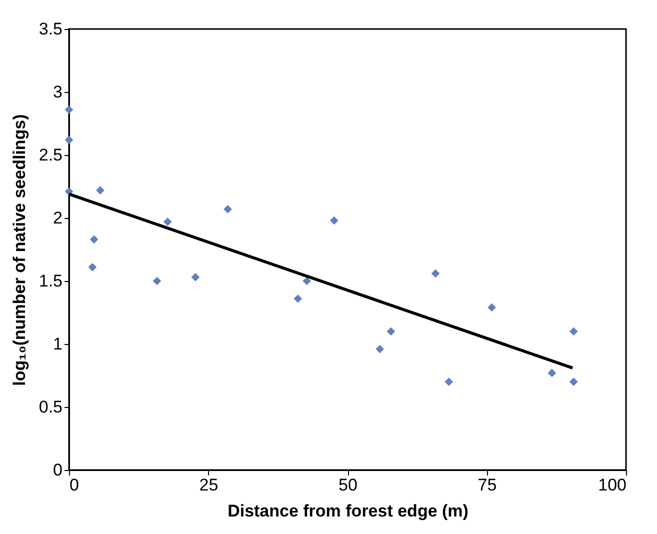 This screenshot has height=534, width=657. What do you see at coordinates (57, 470) in the screenshot?
I see `y-tick-label: 0` at bounding box center [57, 470].